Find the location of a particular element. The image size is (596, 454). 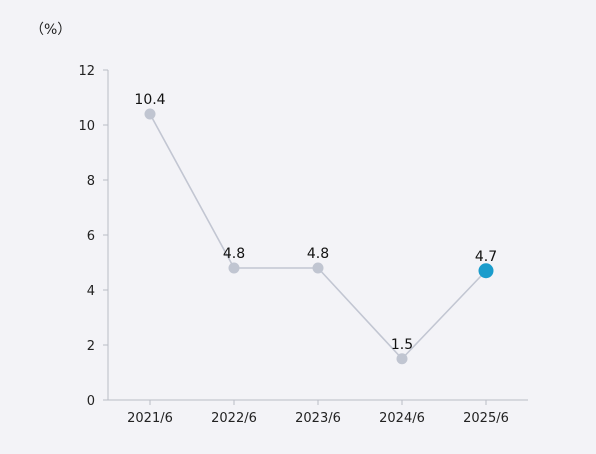

y-tick-label: 10 is located at coordinates (86, 126).